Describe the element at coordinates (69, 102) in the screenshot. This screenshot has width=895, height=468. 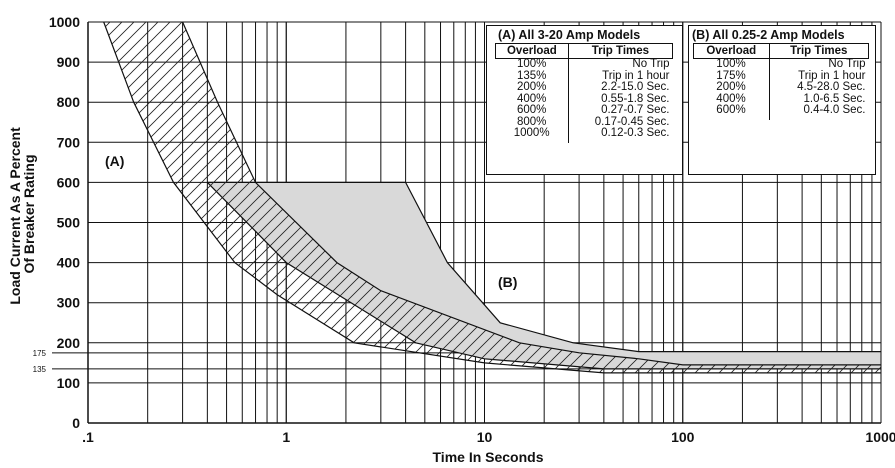
I see `y-tick-label: 800` at that location.